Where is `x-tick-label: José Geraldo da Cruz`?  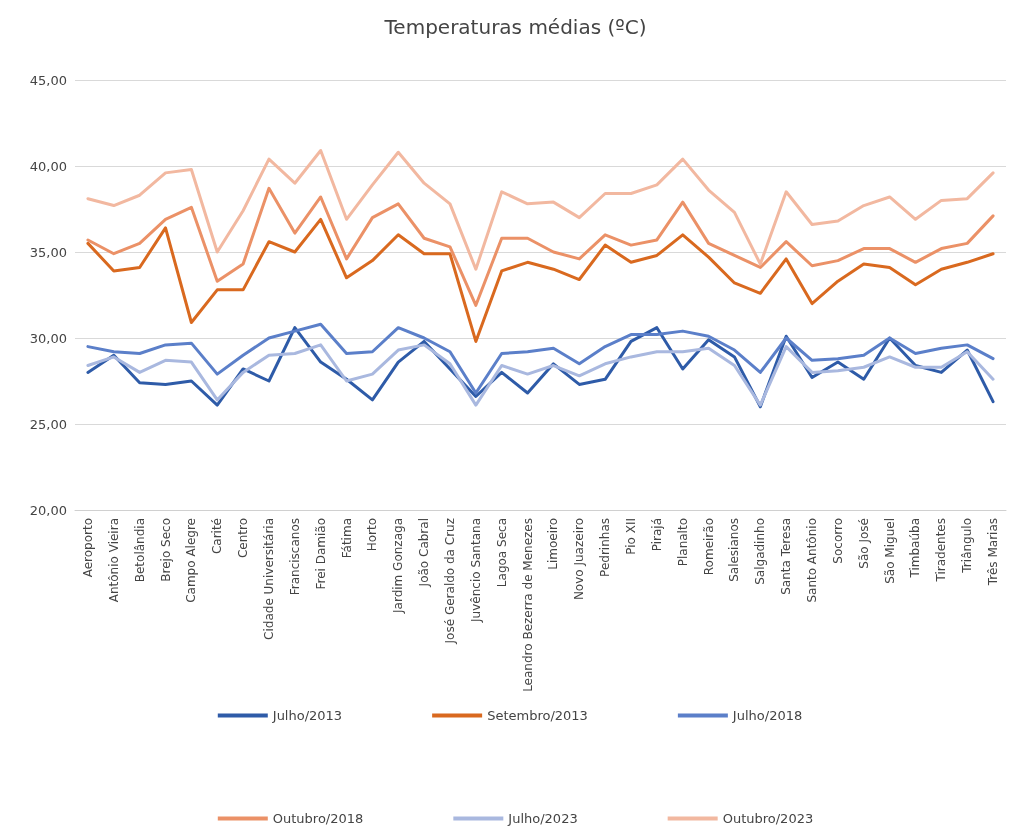 x-tick-label: José Geraldo da Cruz is located at coordinates (449, 581).